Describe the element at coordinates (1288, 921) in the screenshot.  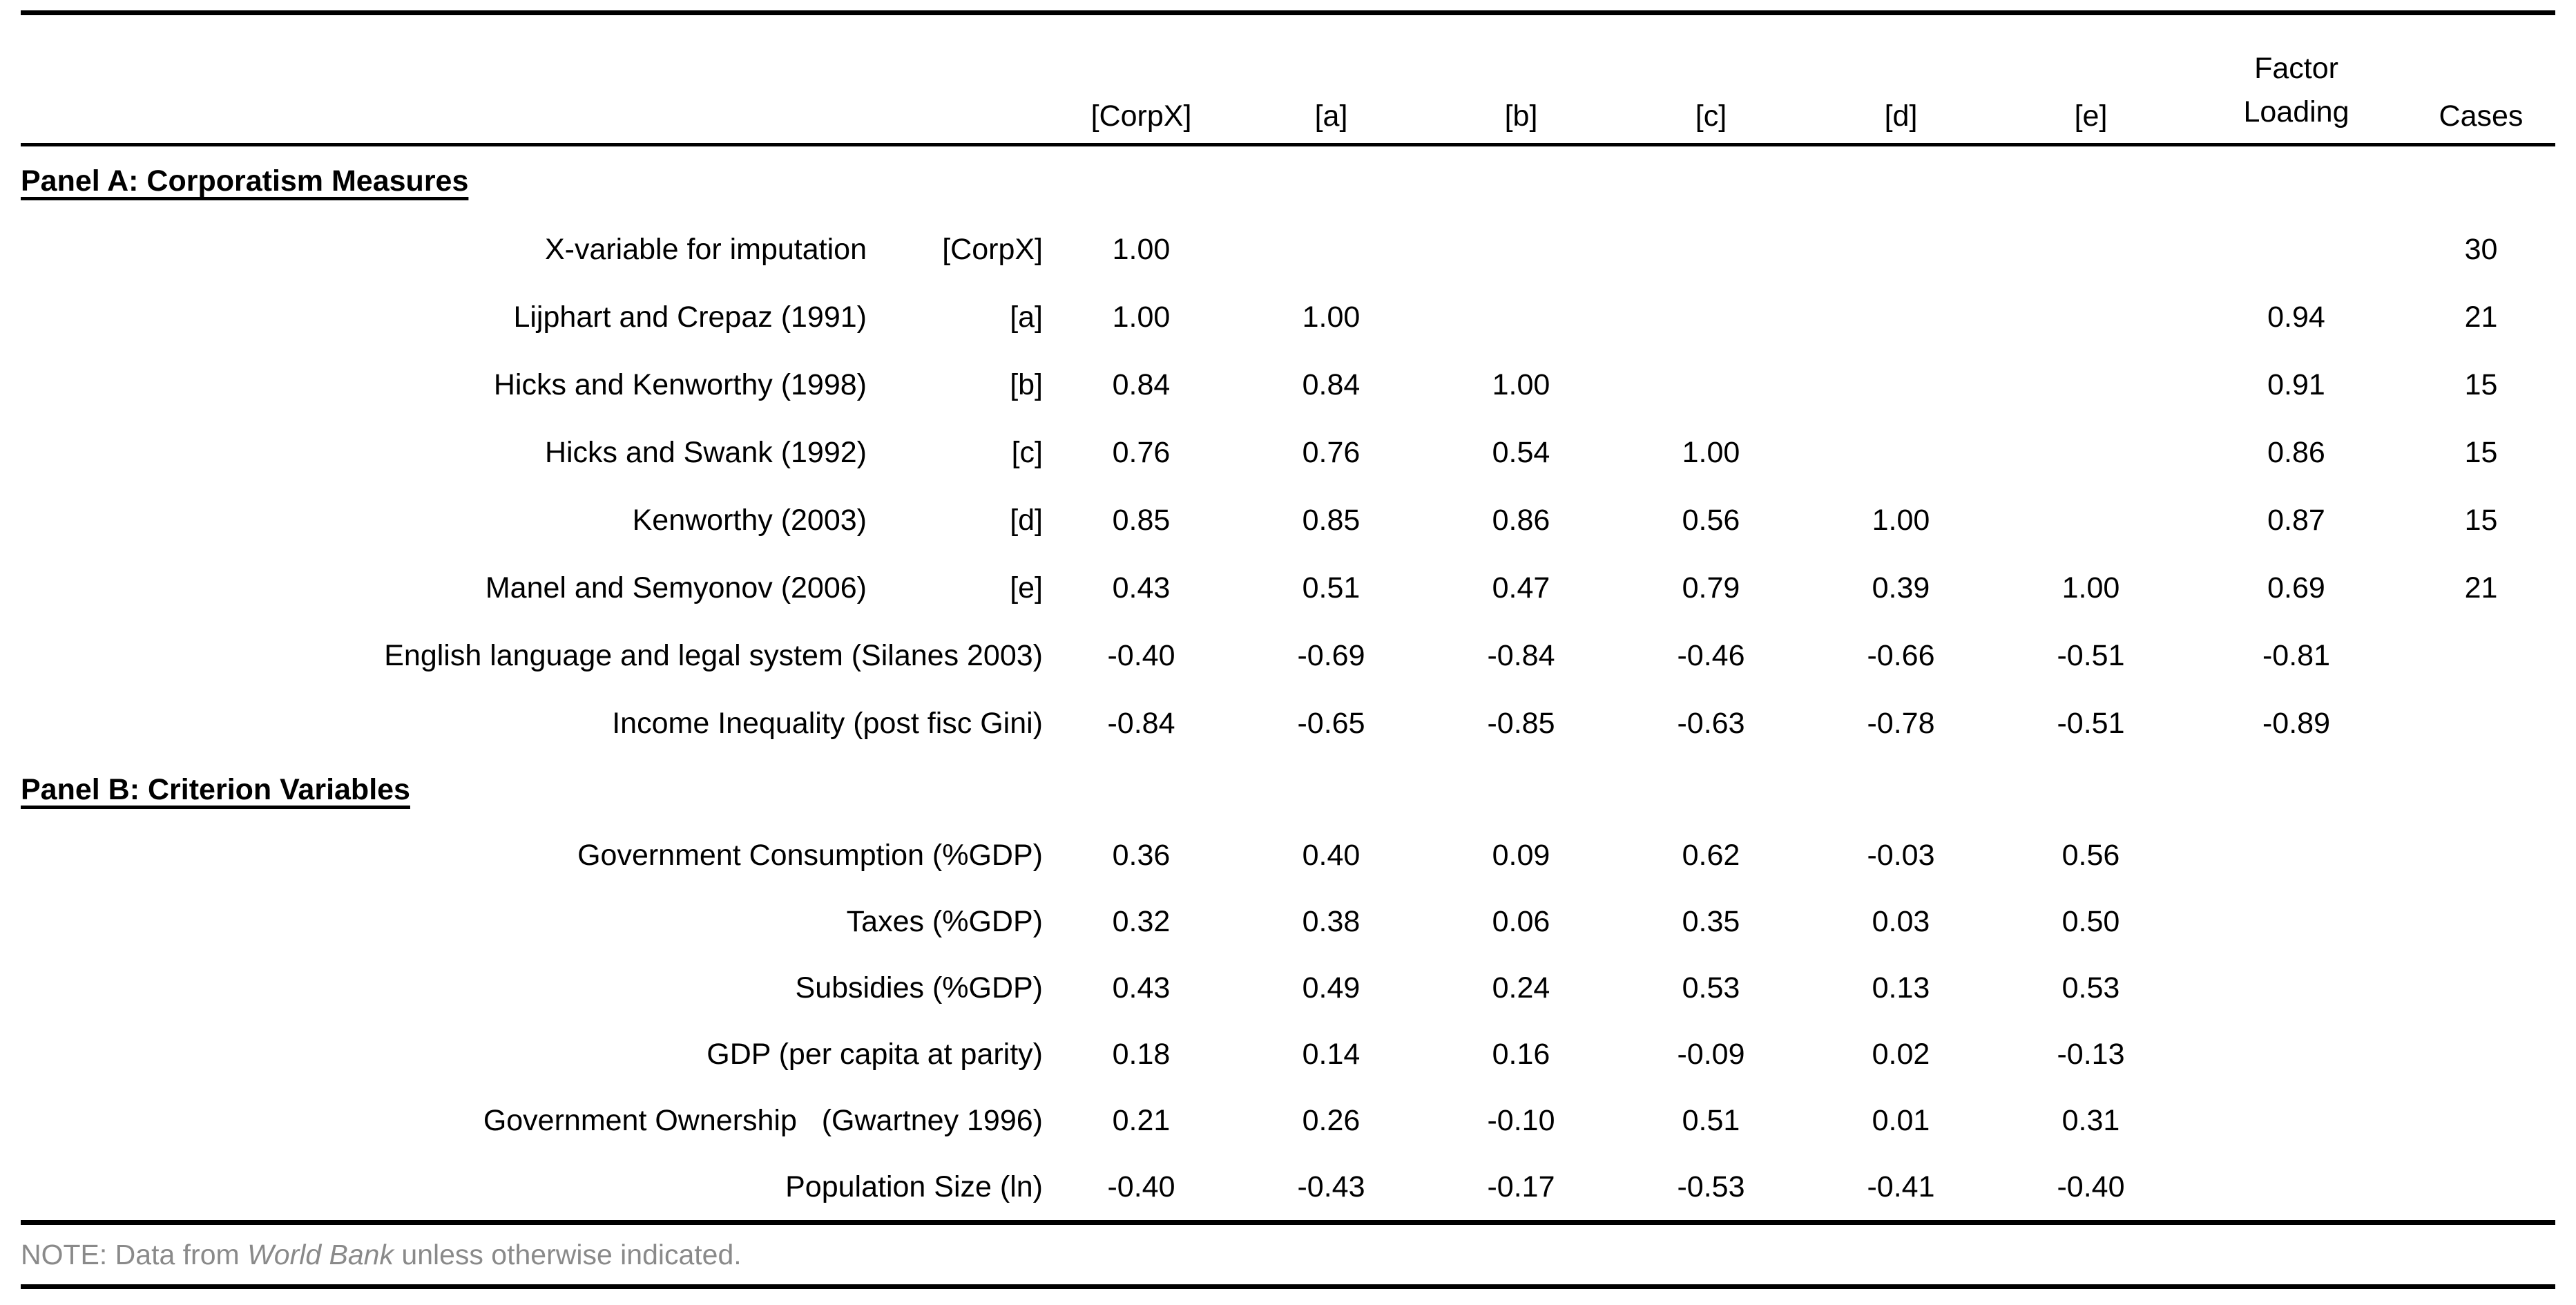
I see `table-row: Taxes (%GDP) 0.32 0.38 0.06 0.35 0.03 0.50` at that location.